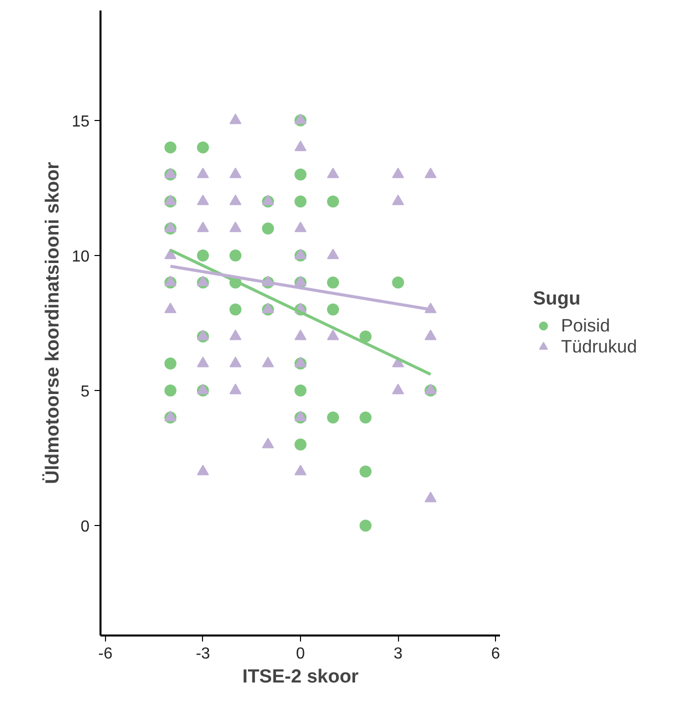 The width and height of the screenshot is (683, 708). Describe the element at coordinates (599, 346) in the screenshot. I see `legend-label: Tüdrukud` at that location.